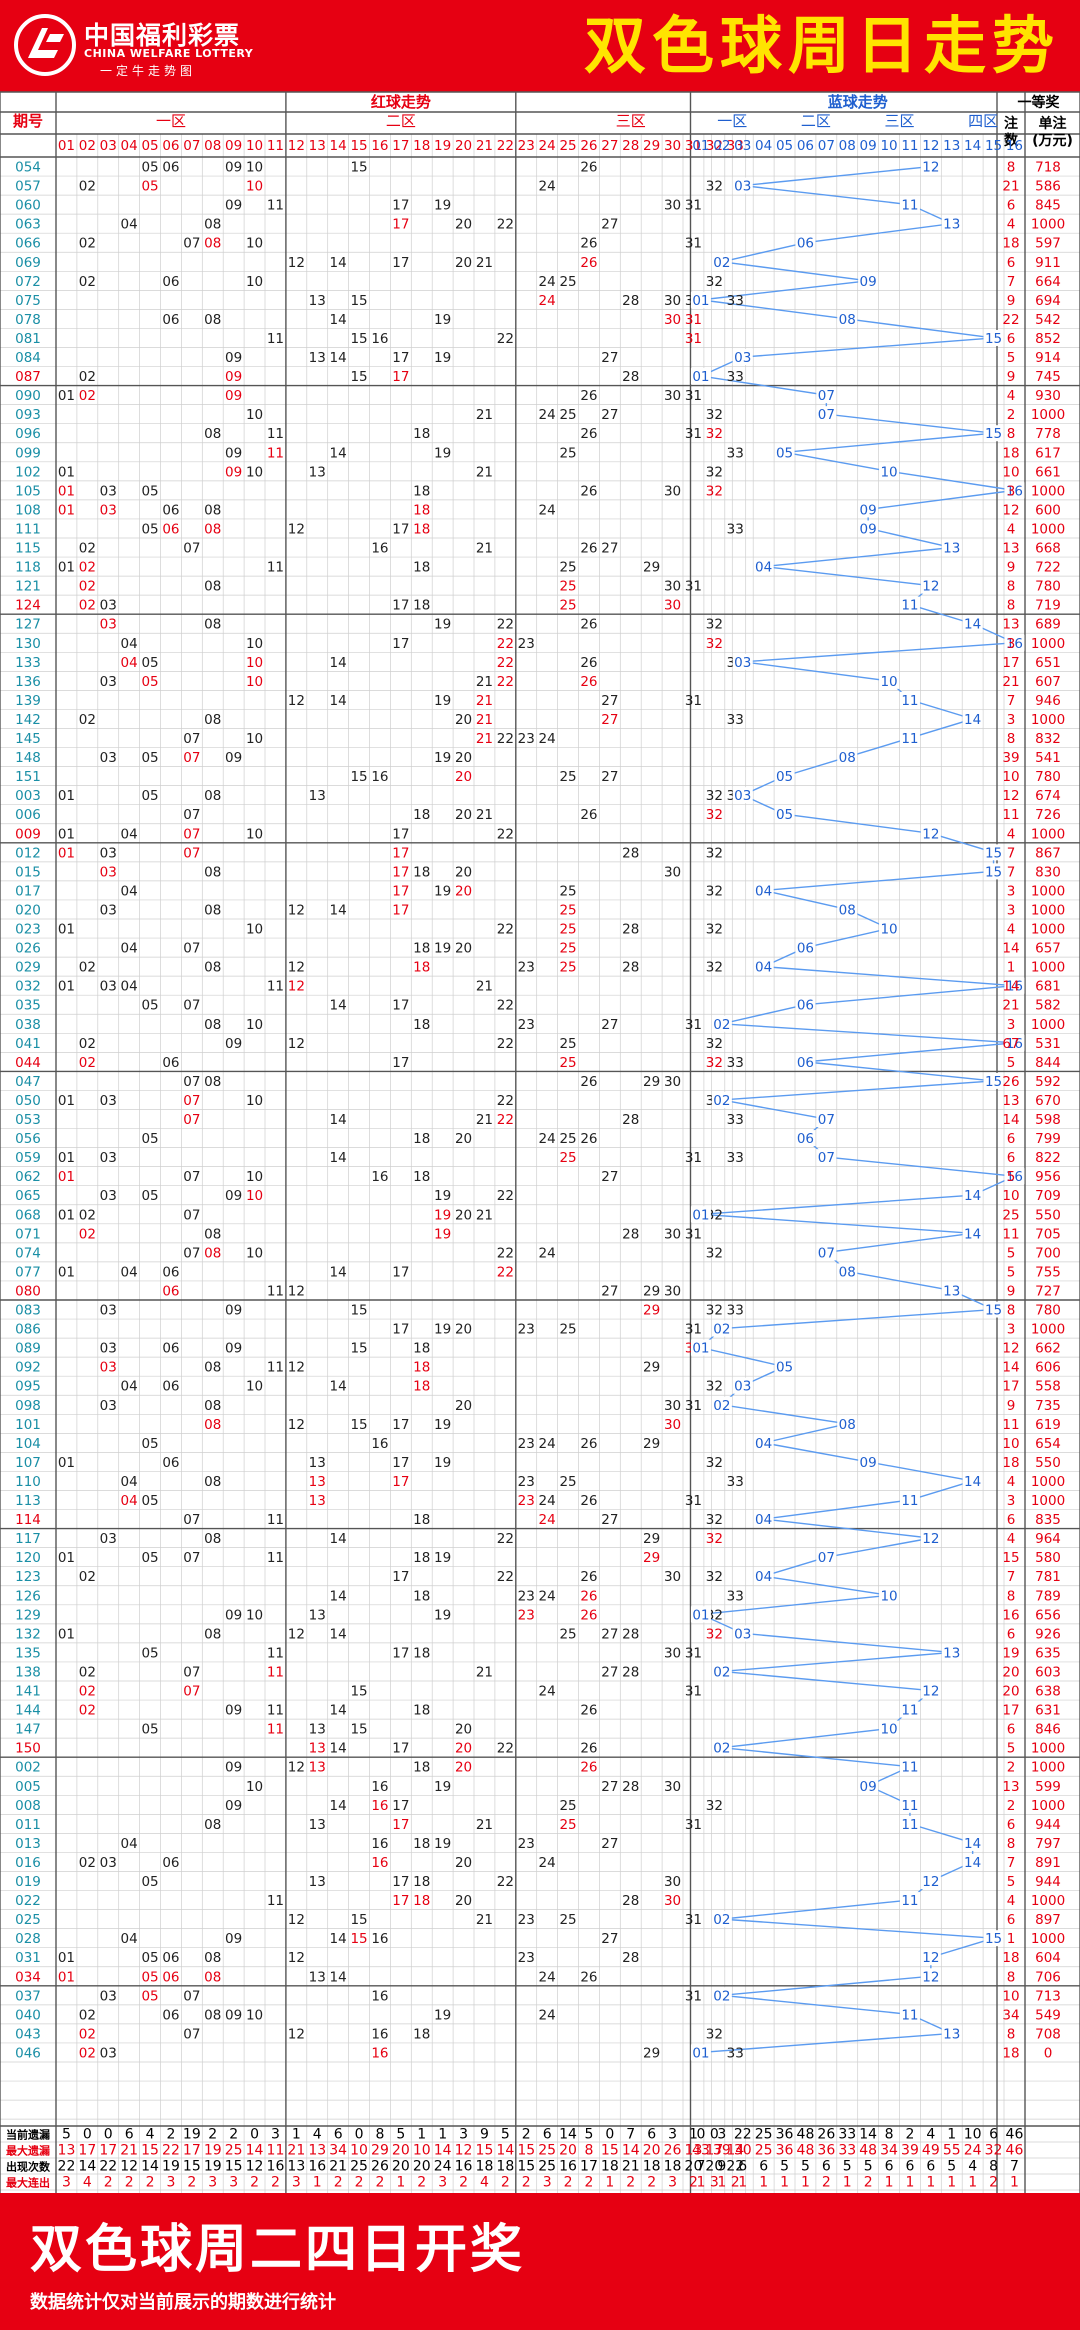 The height and width of the screenshot is (2330, 1080). What do you see at coordinates (721, 2135) in the screenshot?
I see `blue-stat-value: 3` at bounding box center [721, 2135].